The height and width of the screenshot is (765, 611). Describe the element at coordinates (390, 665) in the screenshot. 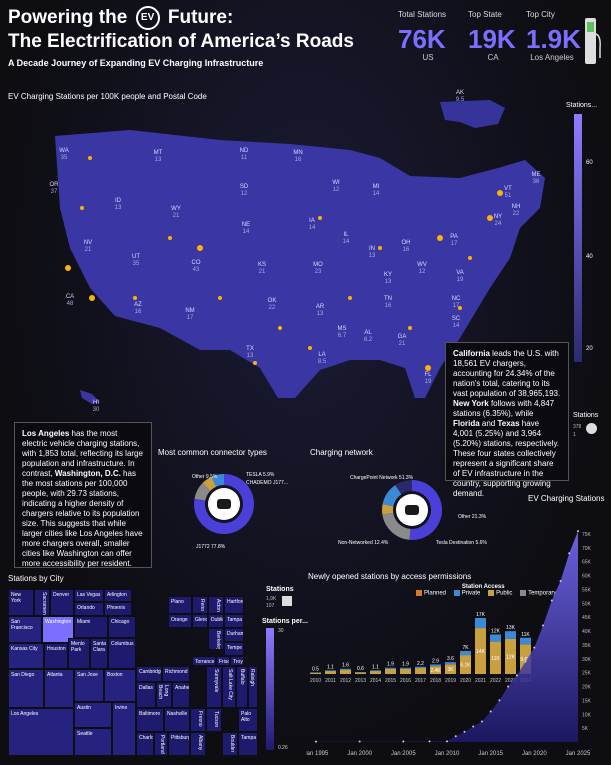

I see `bar-total-label: 1.9` at that location.